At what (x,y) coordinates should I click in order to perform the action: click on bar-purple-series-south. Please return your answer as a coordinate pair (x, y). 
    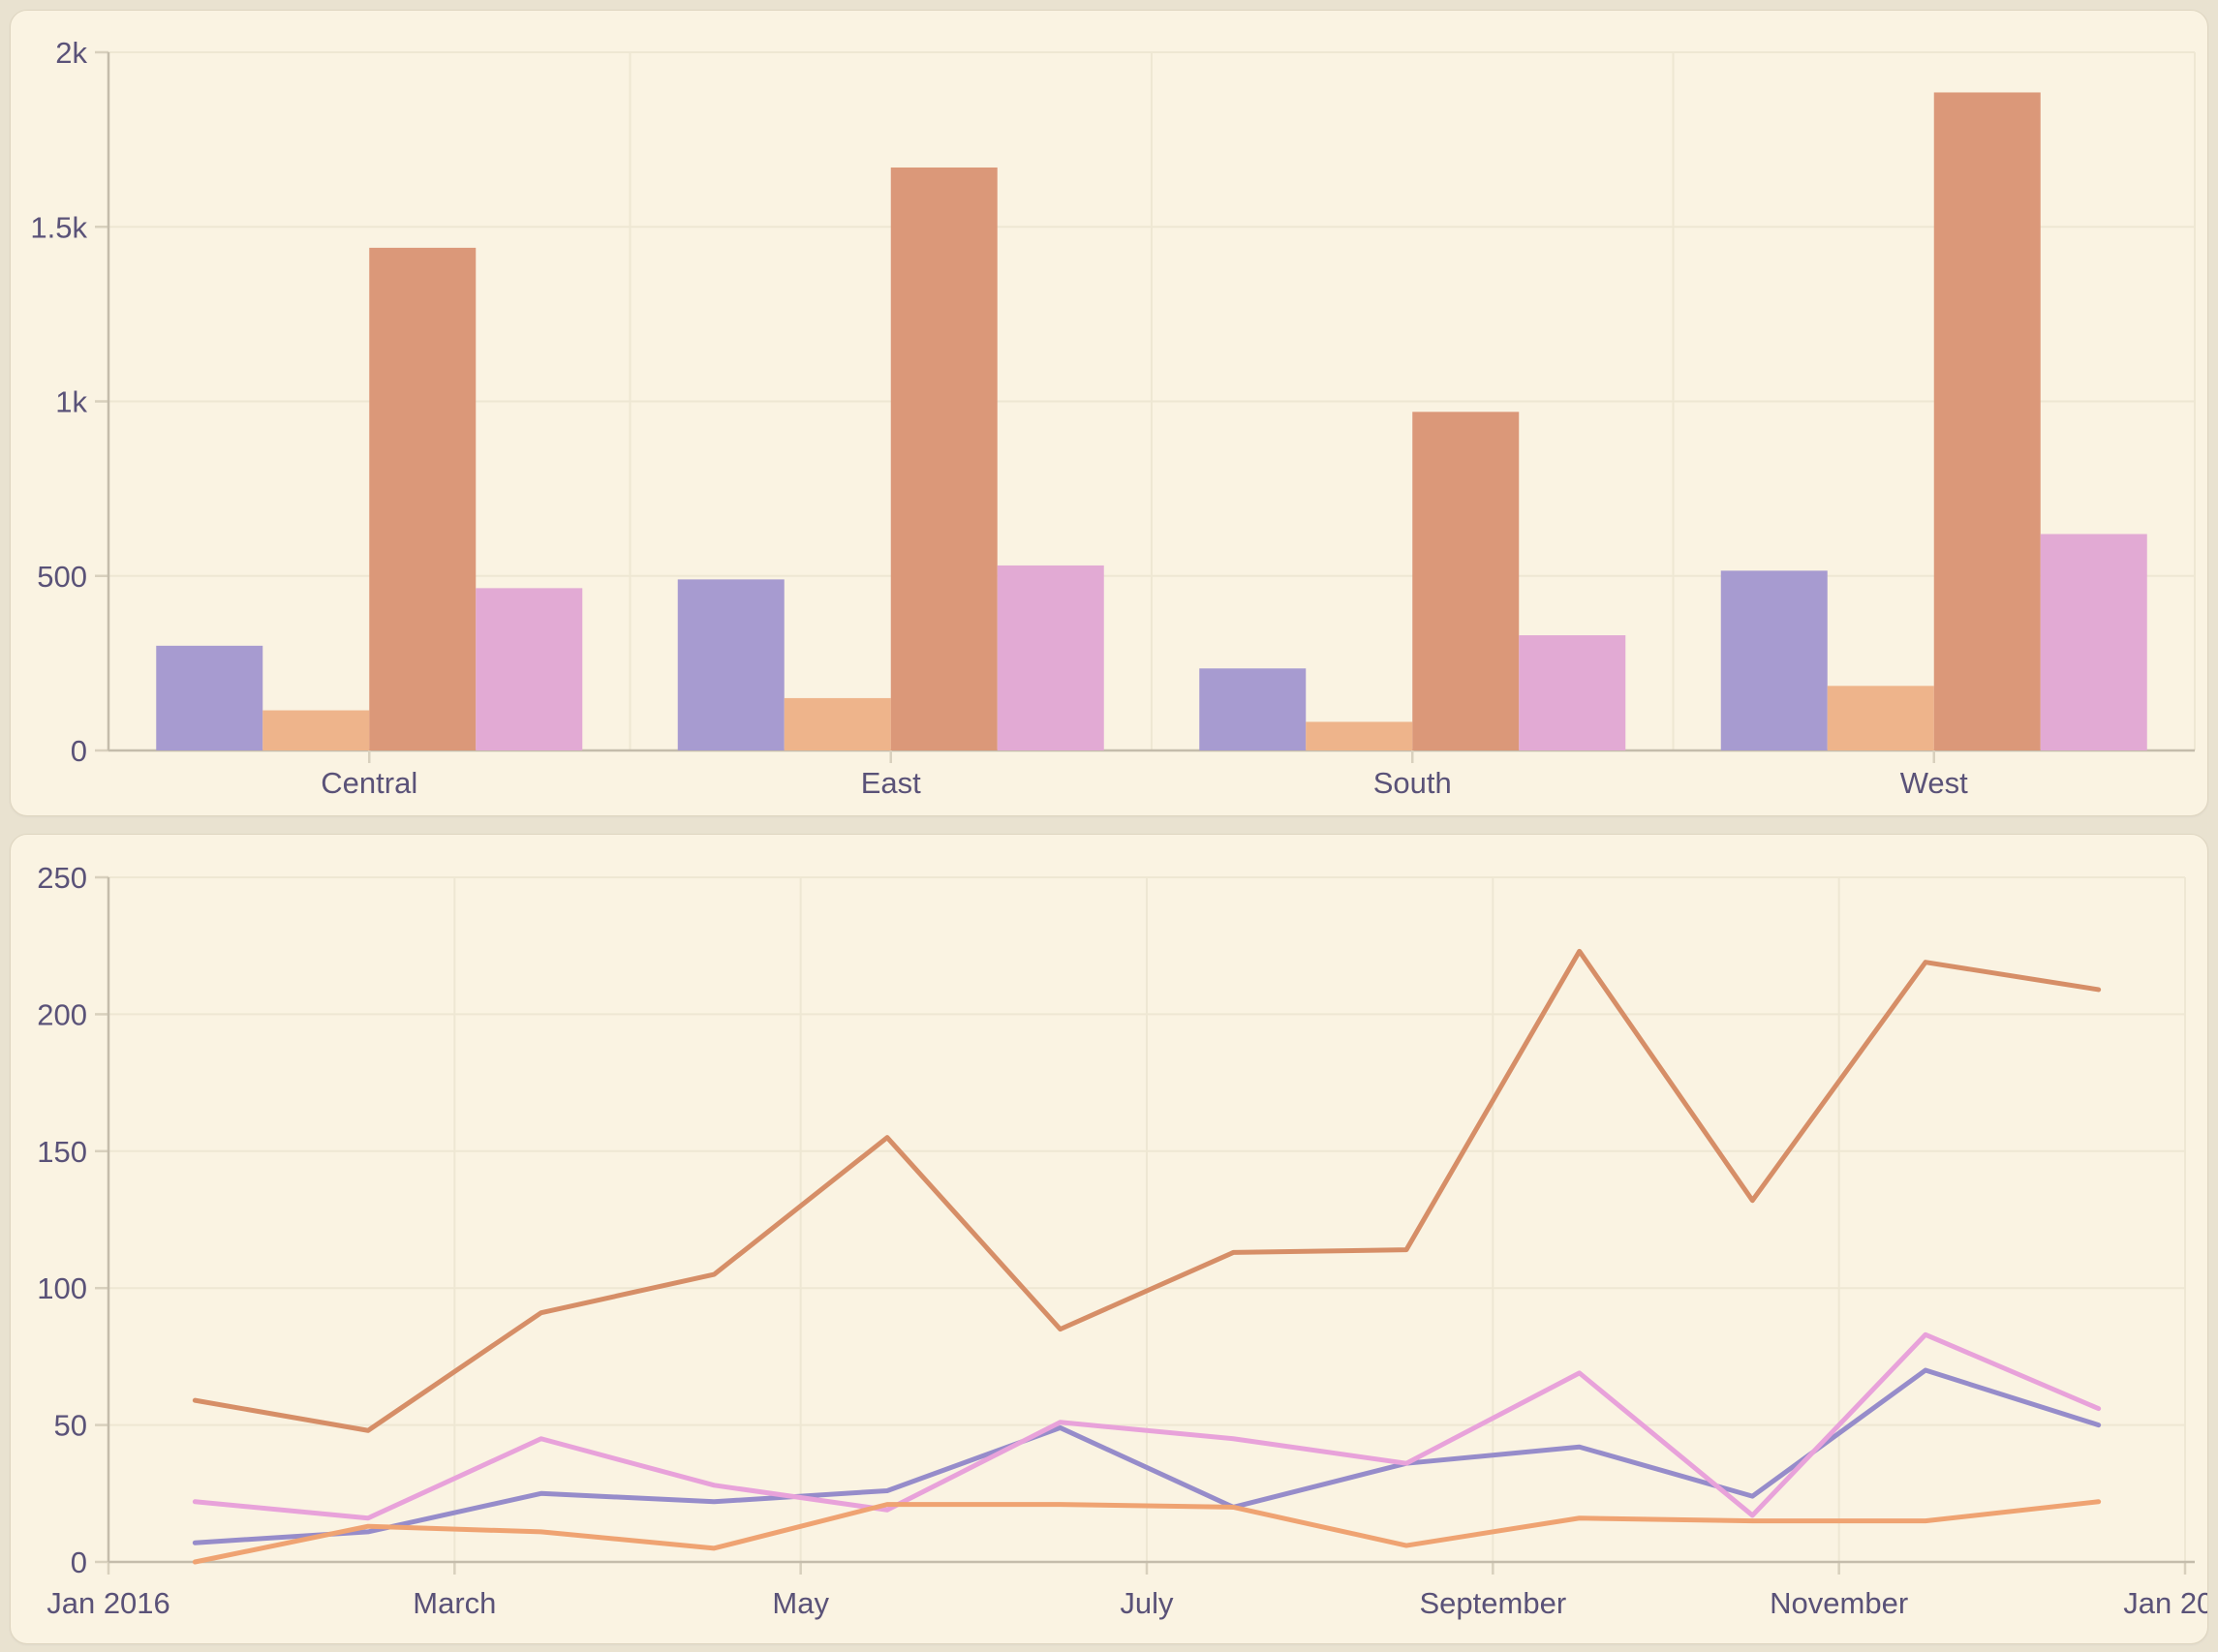
    Looking at the image, I should click on (1253, 709).